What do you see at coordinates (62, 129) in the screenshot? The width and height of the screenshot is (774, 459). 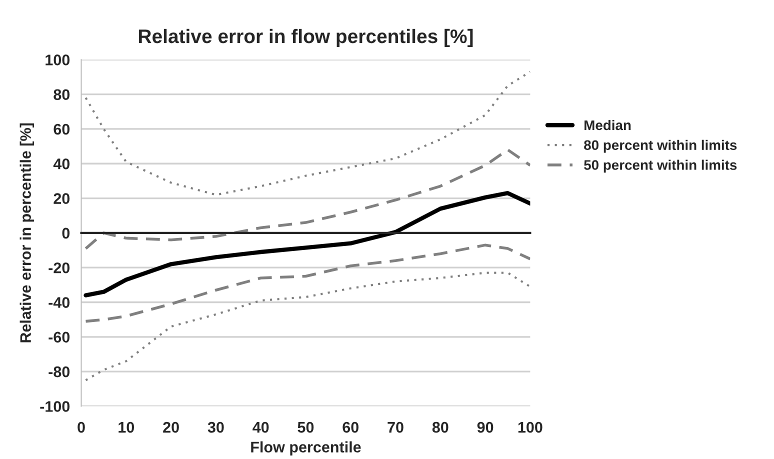 I see `y-tick-label: 60` at bounding box center [62, 129].